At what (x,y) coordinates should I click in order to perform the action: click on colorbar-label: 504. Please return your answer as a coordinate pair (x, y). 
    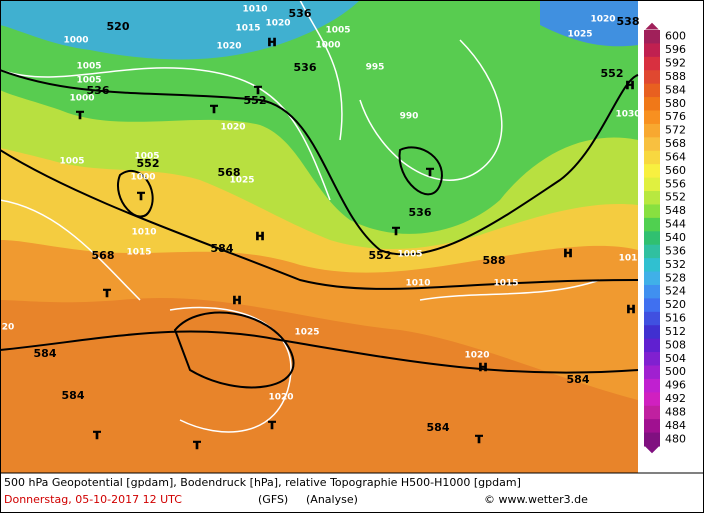
    Looking at the image, I should click on (675, 358).